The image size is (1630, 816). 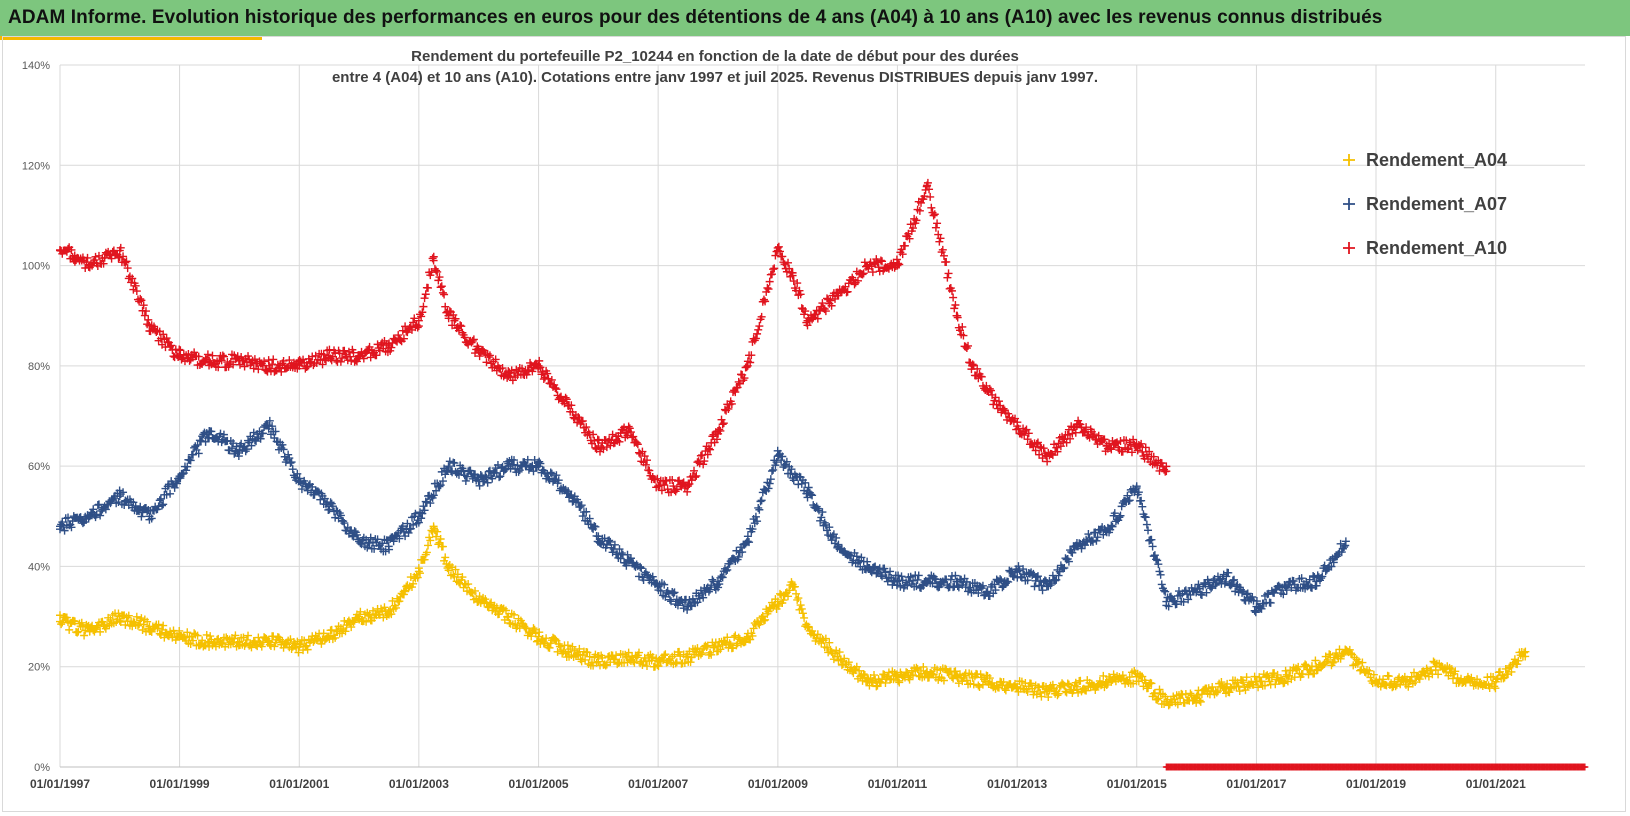 I want to click on legend-item-a04: Rendement_A04, so click(x=1423, y=160).